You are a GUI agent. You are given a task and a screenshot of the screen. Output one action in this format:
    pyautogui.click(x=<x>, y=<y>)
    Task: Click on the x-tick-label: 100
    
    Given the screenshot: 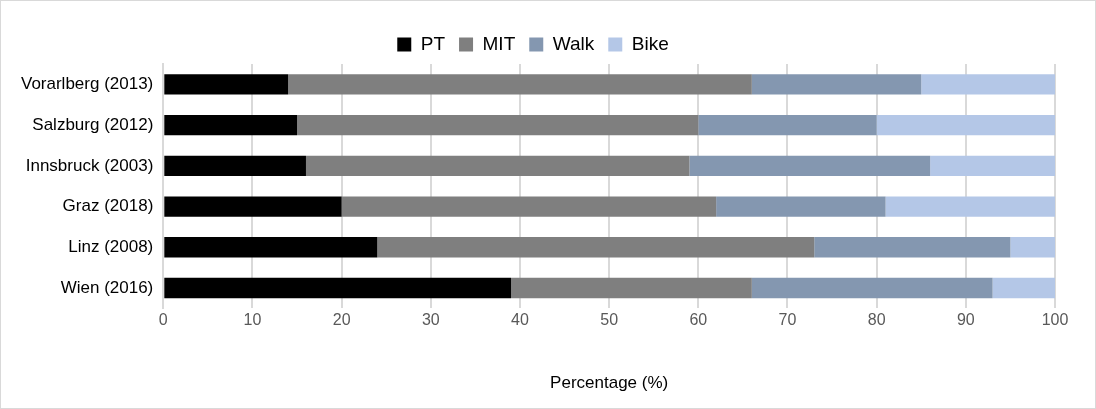 What is the action you would take?
    pyautogui.click(x=1055, y=320)
    